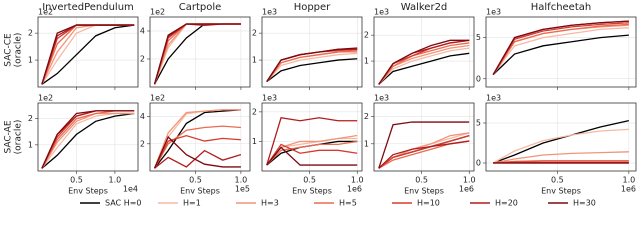 The image size is (640, 240). Describe the element at coordinates (123, 203) in the screenshot. I see `legend-label: SAC H=0` at that location.